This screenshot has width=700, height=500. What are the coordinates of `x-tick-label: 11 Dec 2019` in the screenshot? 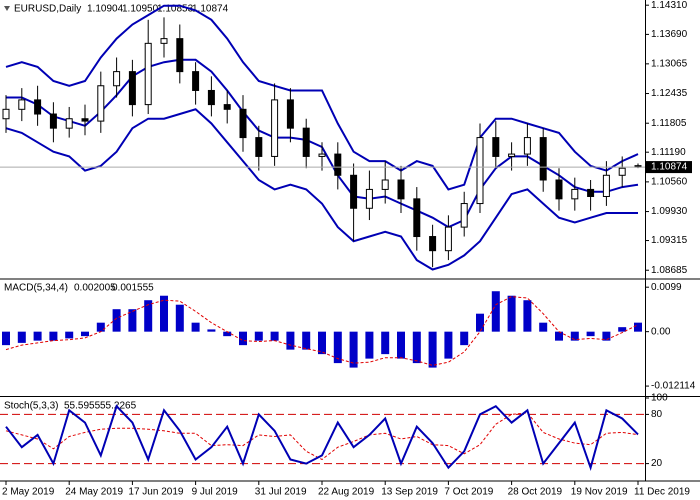 It's located at (662, 492).